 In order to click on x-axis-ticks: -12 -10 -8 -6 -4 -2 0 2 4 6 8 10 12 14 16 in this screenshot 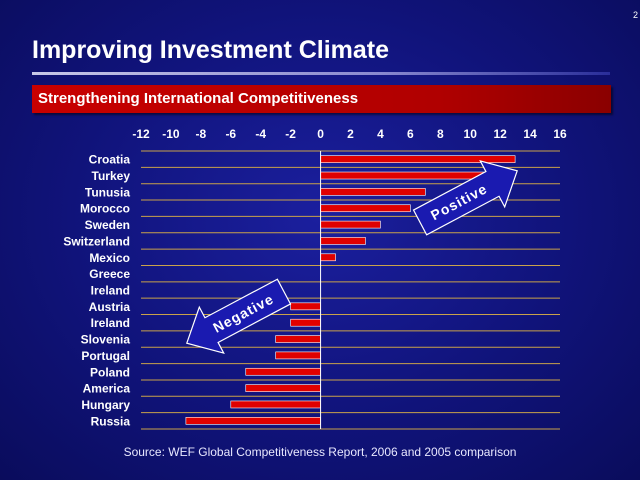, I will do `click(349, 134)`.